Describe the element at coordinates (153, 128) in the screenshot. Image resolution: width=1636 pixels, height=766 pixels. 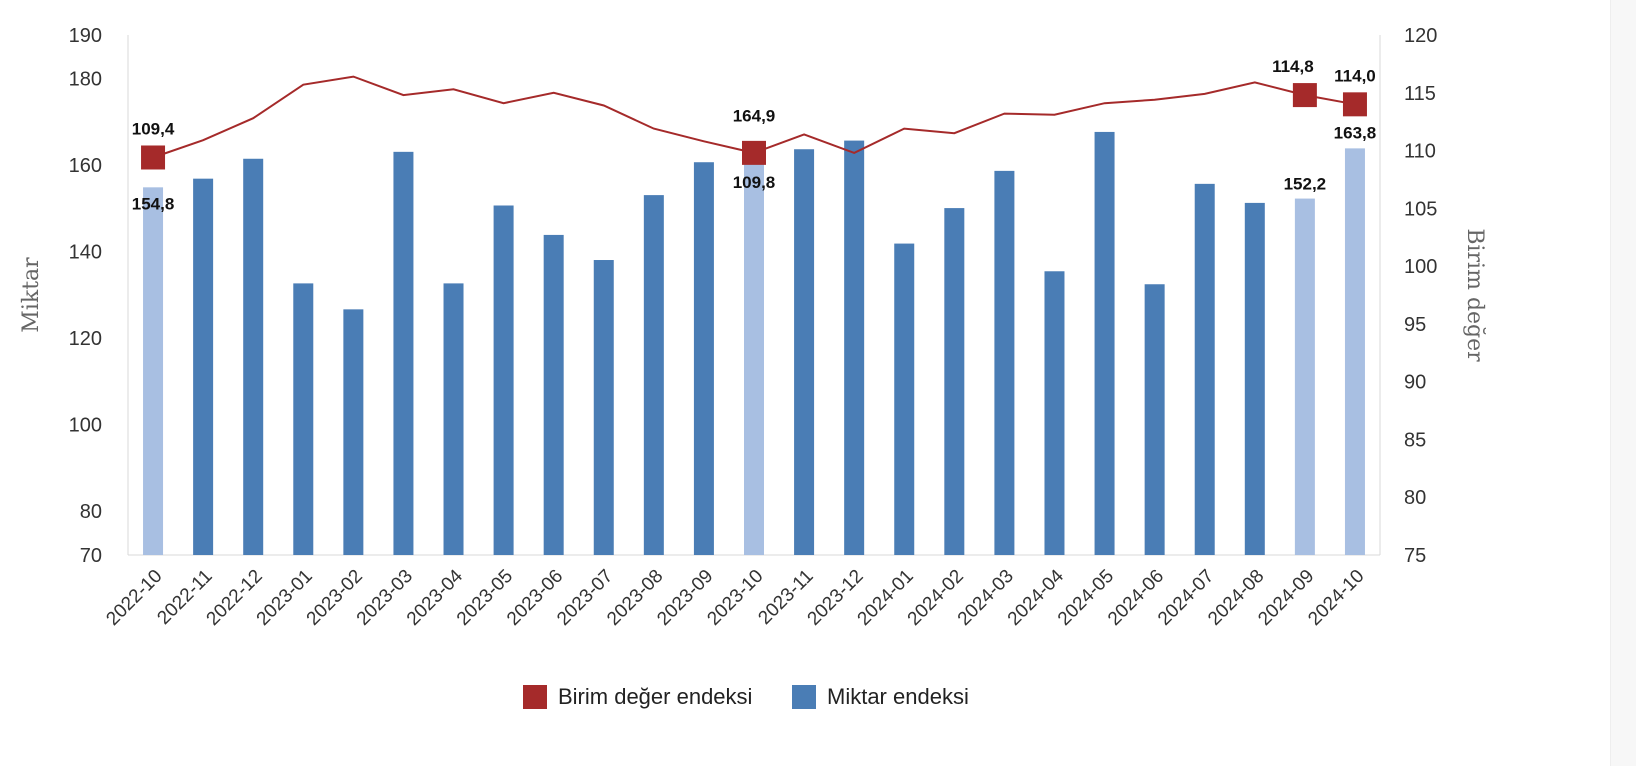
I see `data-label: 109,4` at that location.